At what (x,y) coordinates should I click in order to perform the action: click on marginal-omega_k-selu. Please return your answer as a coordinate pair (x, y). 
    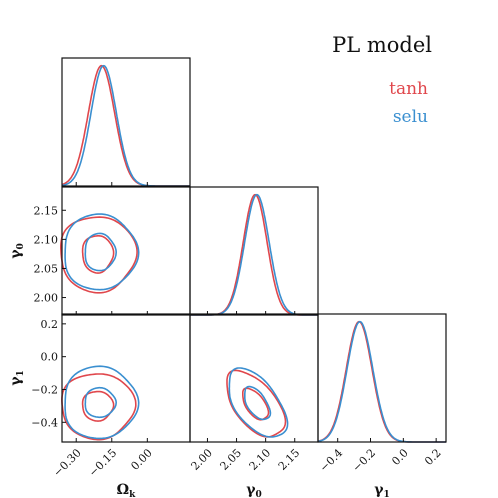
    Looking at the image, I should click on (126, 125).